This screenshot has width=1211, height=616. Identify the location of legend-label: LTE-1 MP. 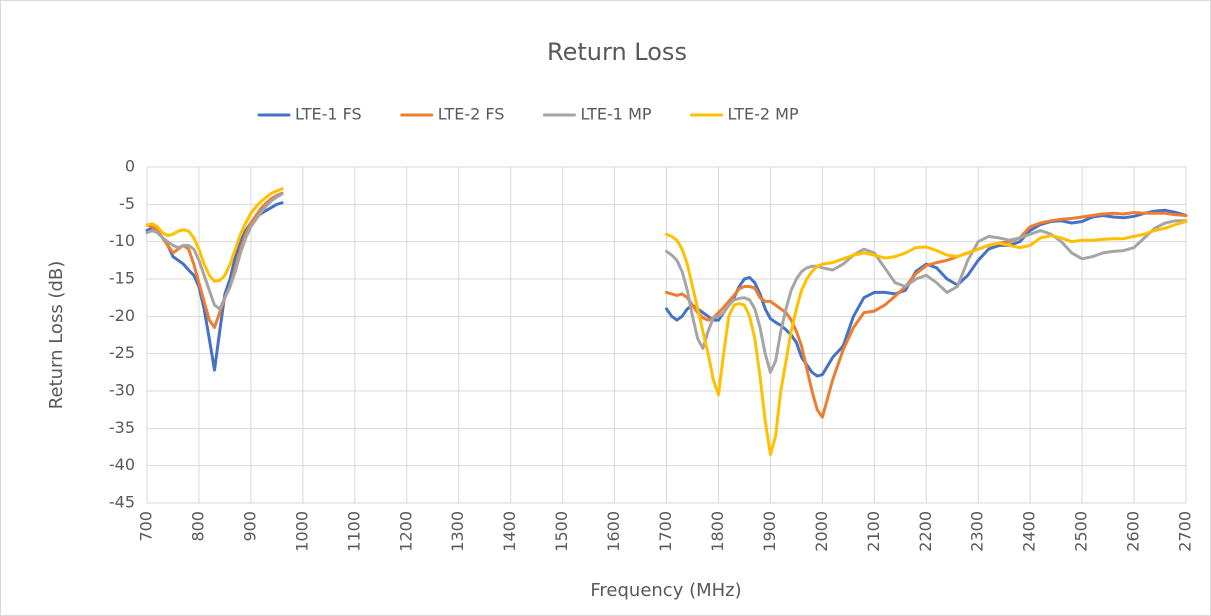
(615, 114).